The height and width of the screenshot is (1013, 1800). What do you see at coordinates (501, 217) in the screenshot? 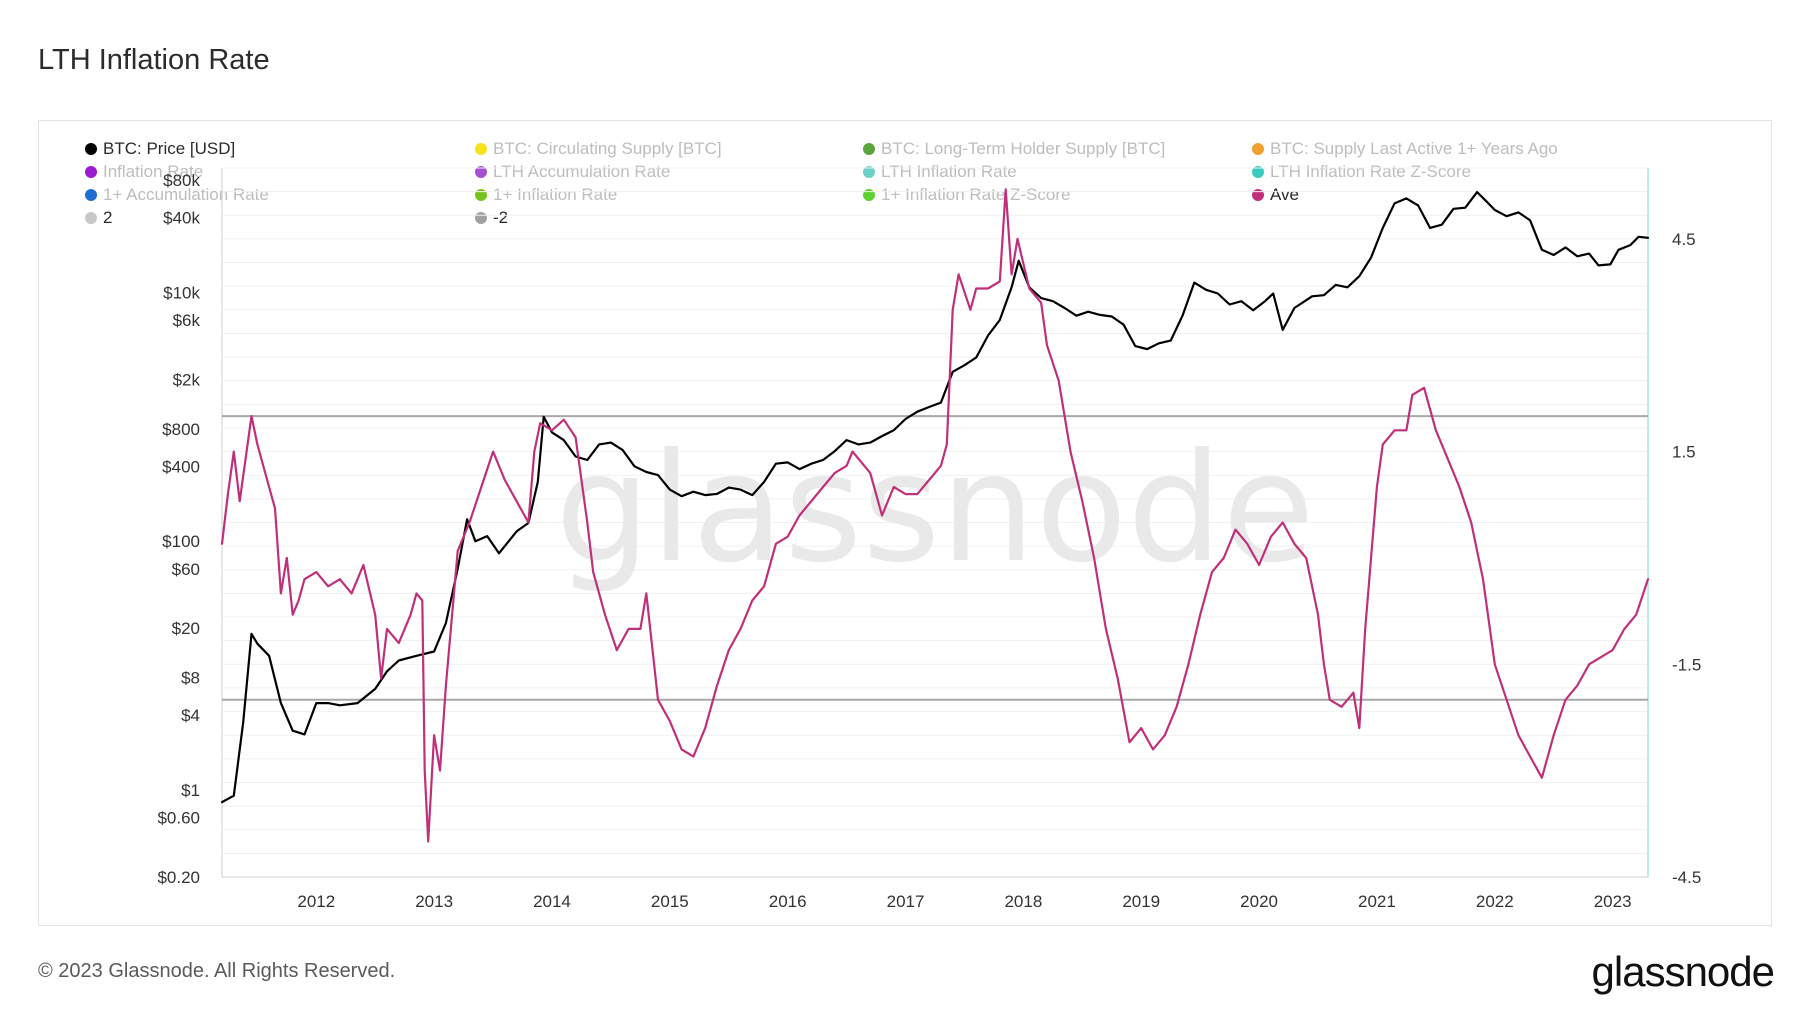
I see `legend-label: -2` at bounding box center [501, 217].